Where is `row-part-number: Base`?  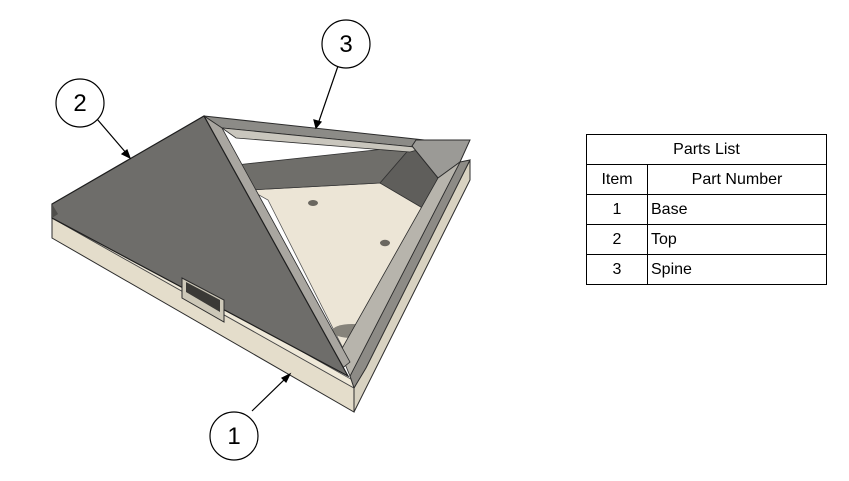
row-part-number: Base is located at coordinates (737, 209).